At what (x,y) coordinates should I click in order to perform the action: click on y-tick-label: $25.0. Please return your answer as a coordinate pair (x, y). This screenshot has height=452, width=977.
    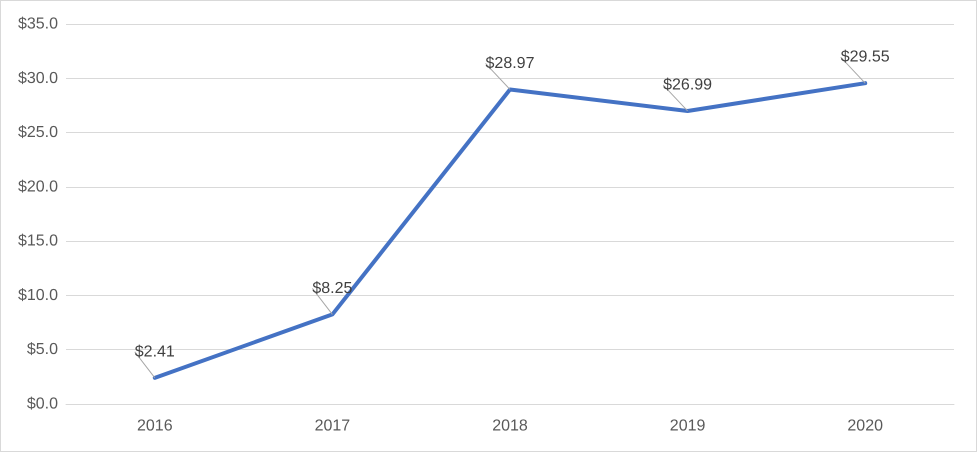
    Looking at the image, I should click on (38, 133).